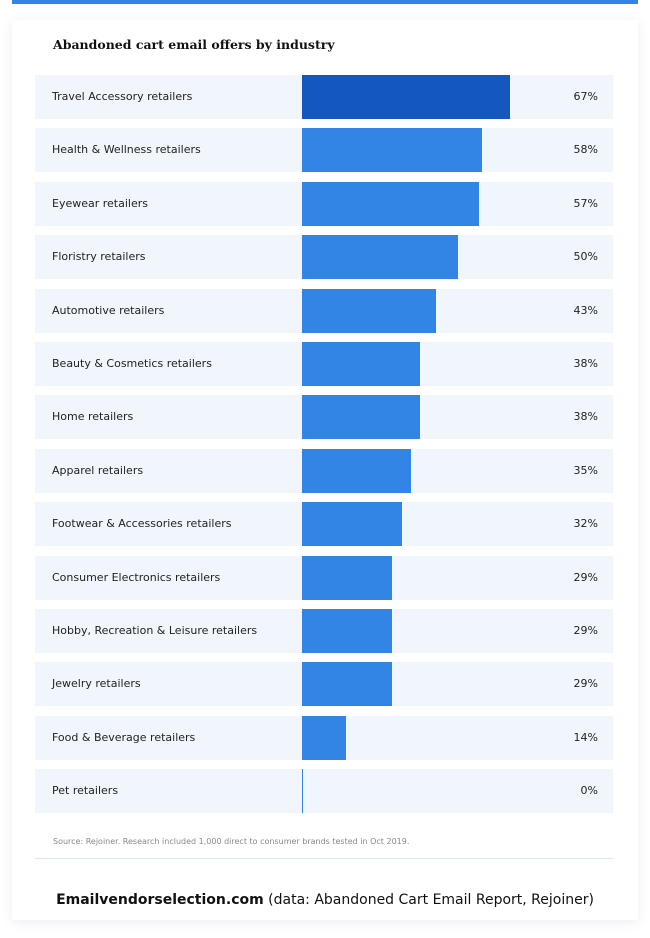  What do you see at coordinates (93, 417) in the screenshot?
I see `category-label: Home retailers` at bounding box center [93, 417].